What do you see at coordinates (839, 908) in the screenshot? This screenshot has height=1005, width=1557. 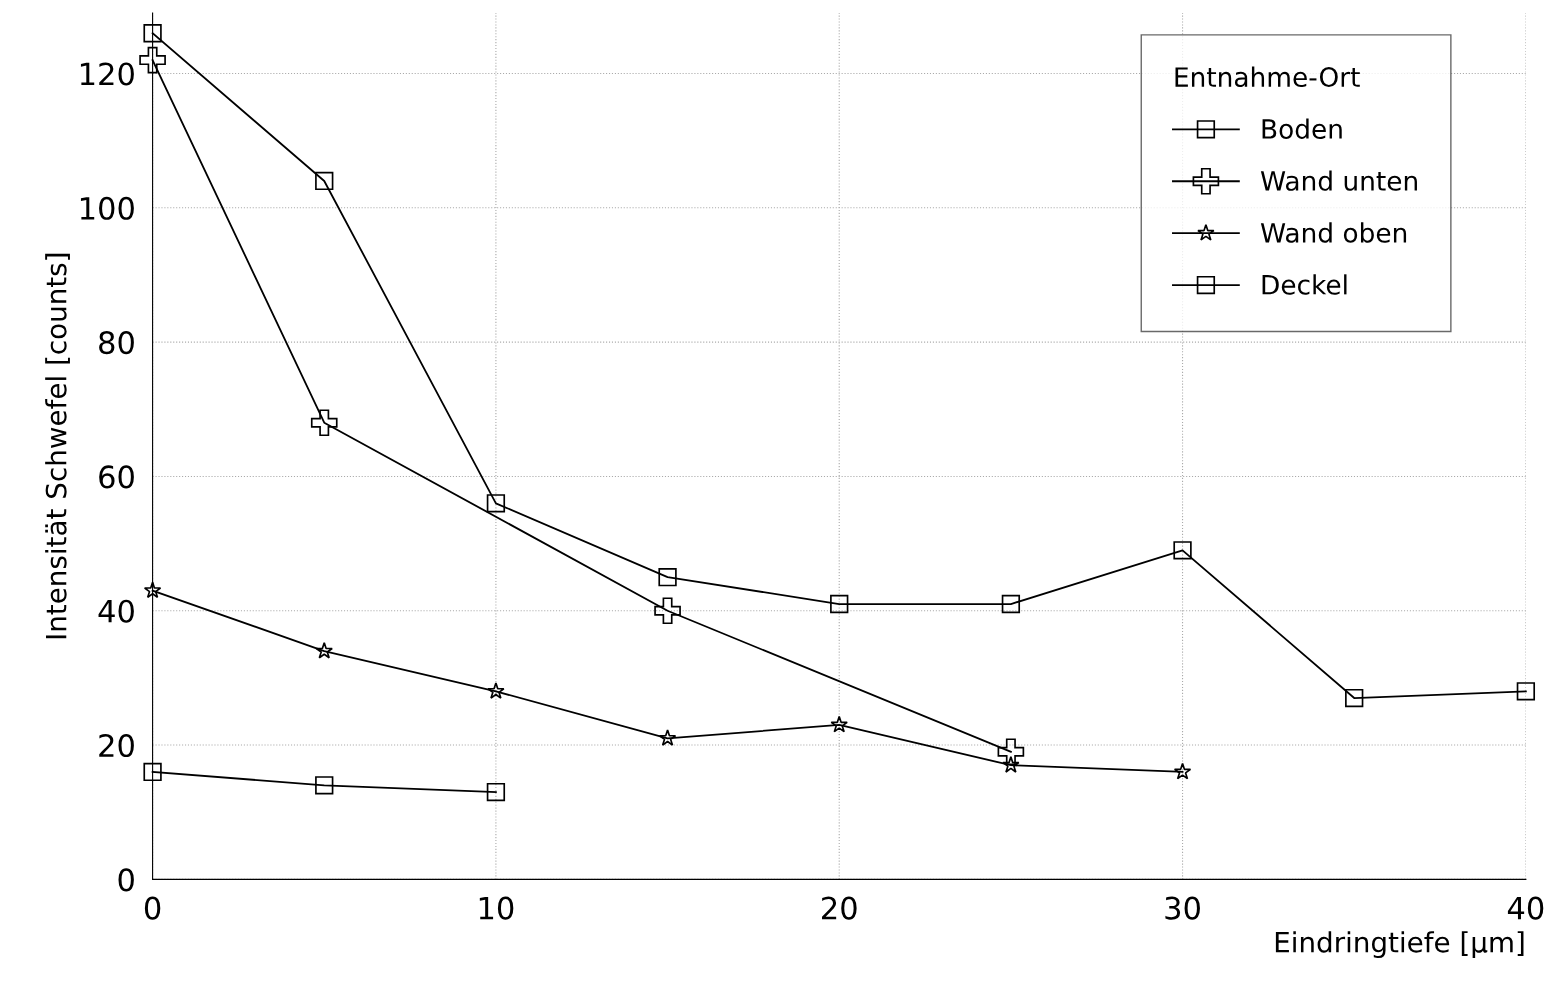 I see `x-tick-label: 20` at bounding box center [839, 908].